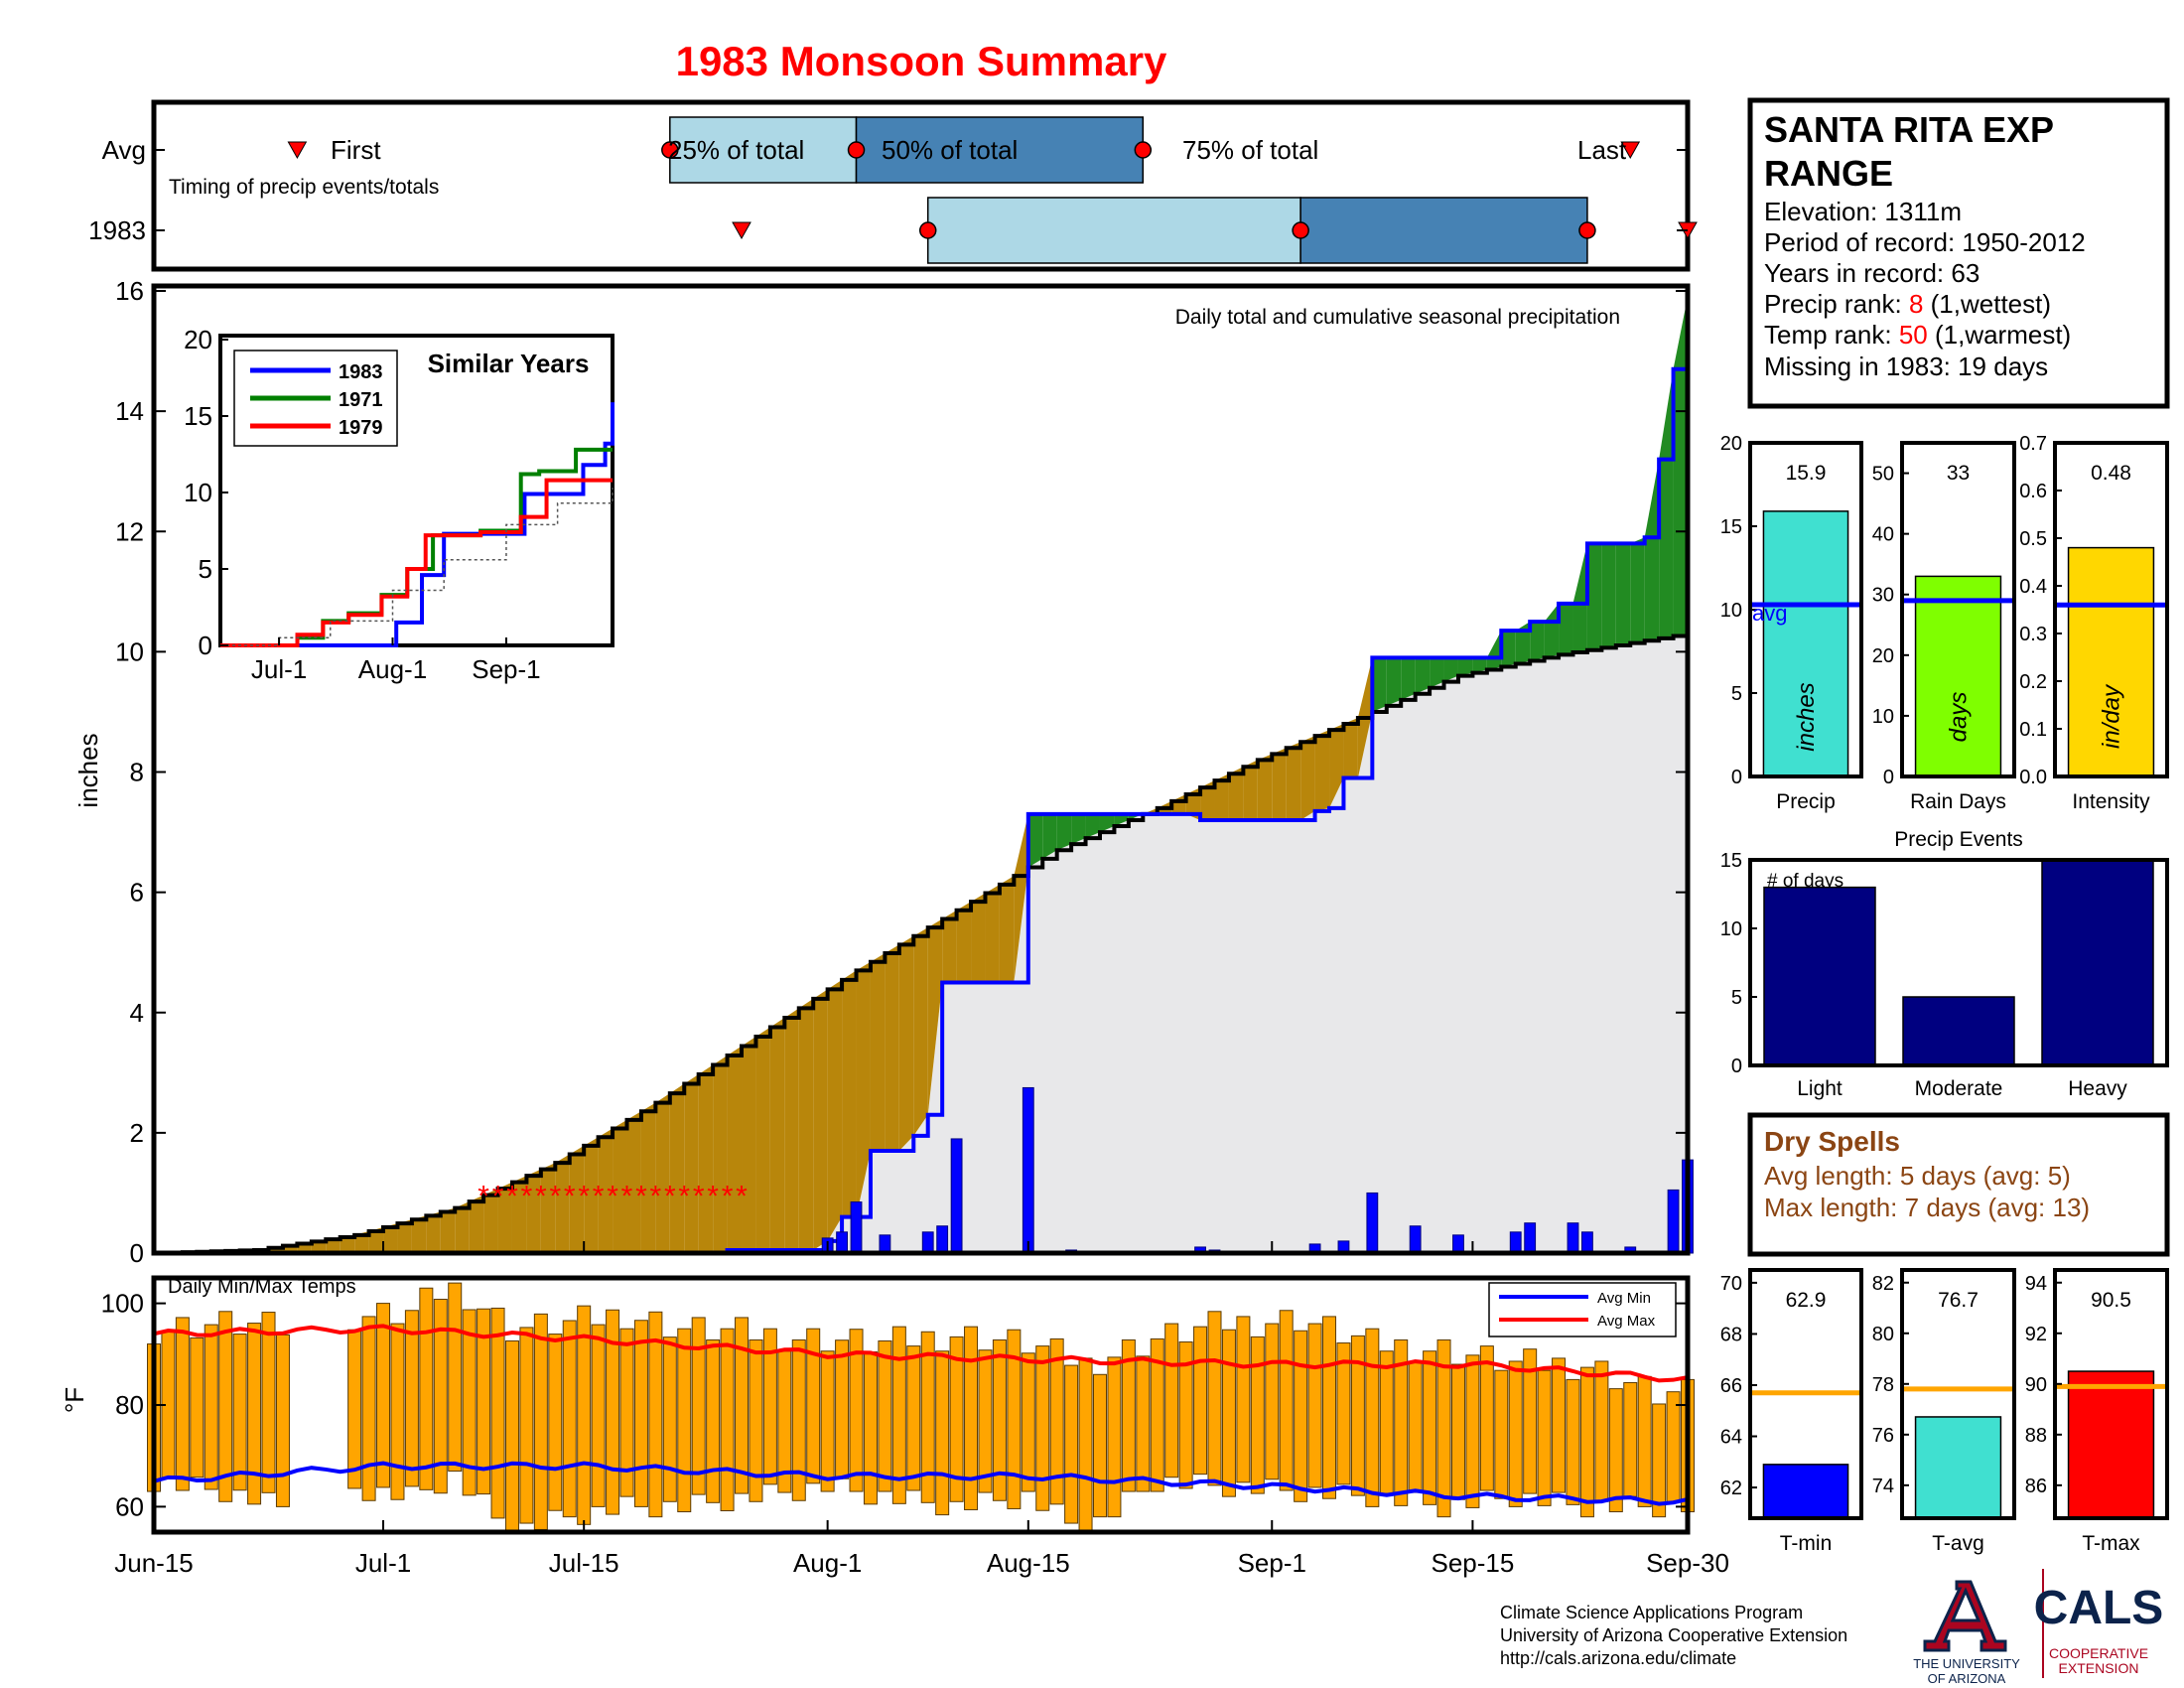 The image size is (2184, 1688). I want to click on precip-summary-value-label: 15.9, so click(1806, 473).